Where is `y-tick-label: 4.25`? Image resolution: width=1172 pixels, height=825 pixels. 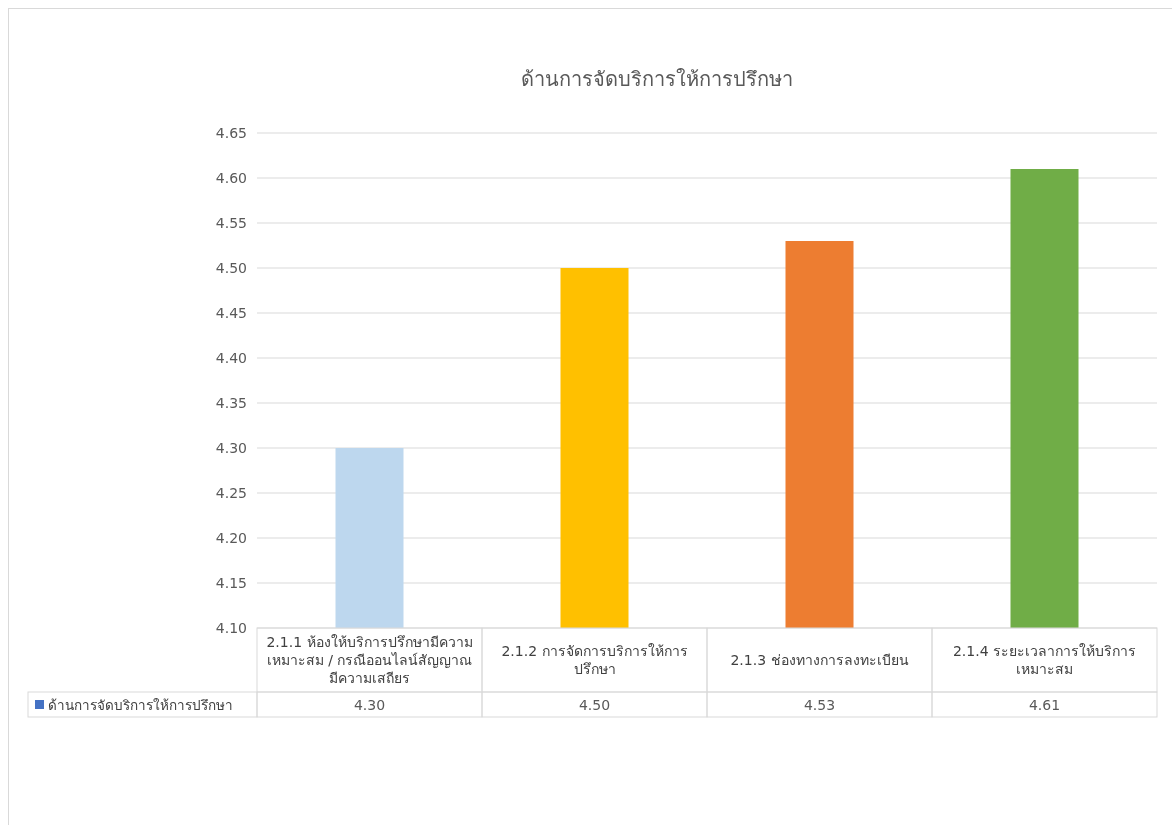 y-tick-label: 4.25 is located at coordinates (231, 492).